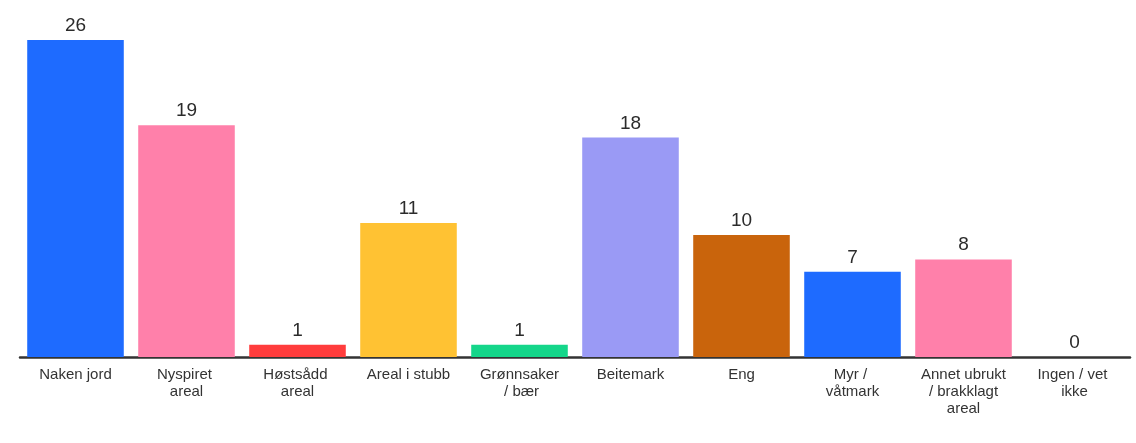 Image resolution: width=1136 pixels, height=443 pixels. I want to click on x-tick-label: Ingen / vet ikke, so click(1074, 382).